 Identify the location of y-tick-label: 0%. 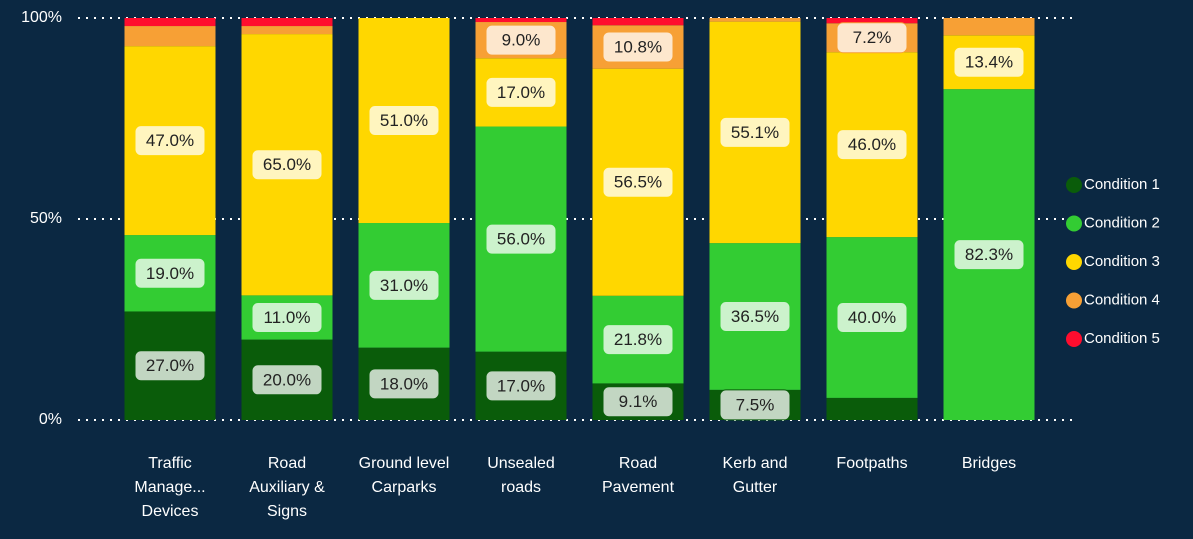
(50, 419).